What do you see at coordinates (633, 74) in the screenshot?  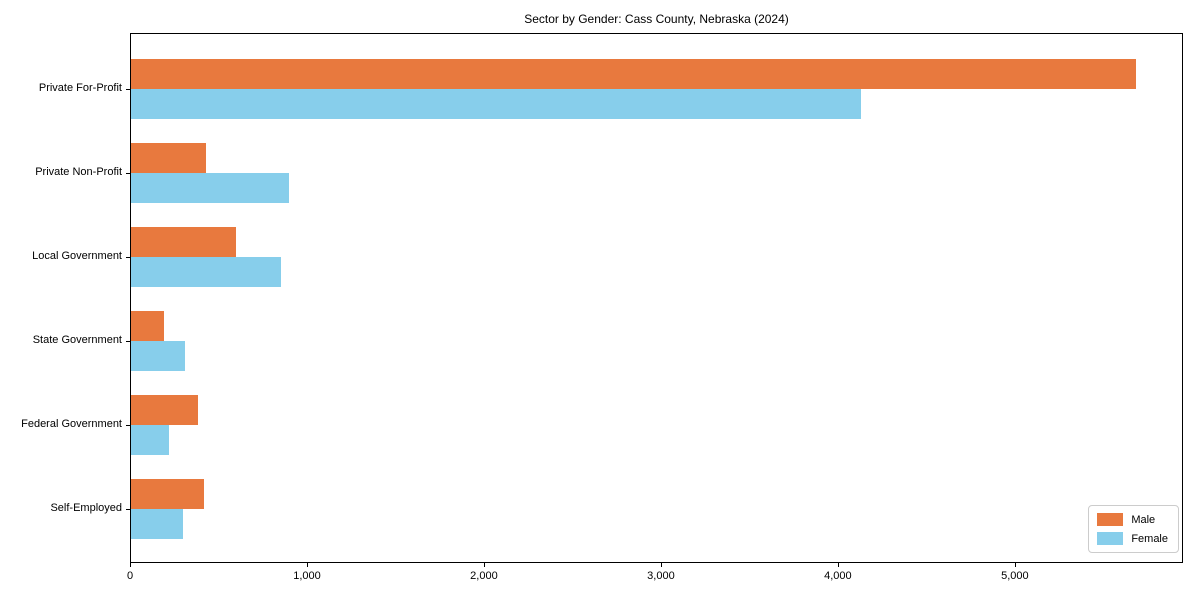 I see `bar-male-private-for-profit` at bounding box center [633, 74].